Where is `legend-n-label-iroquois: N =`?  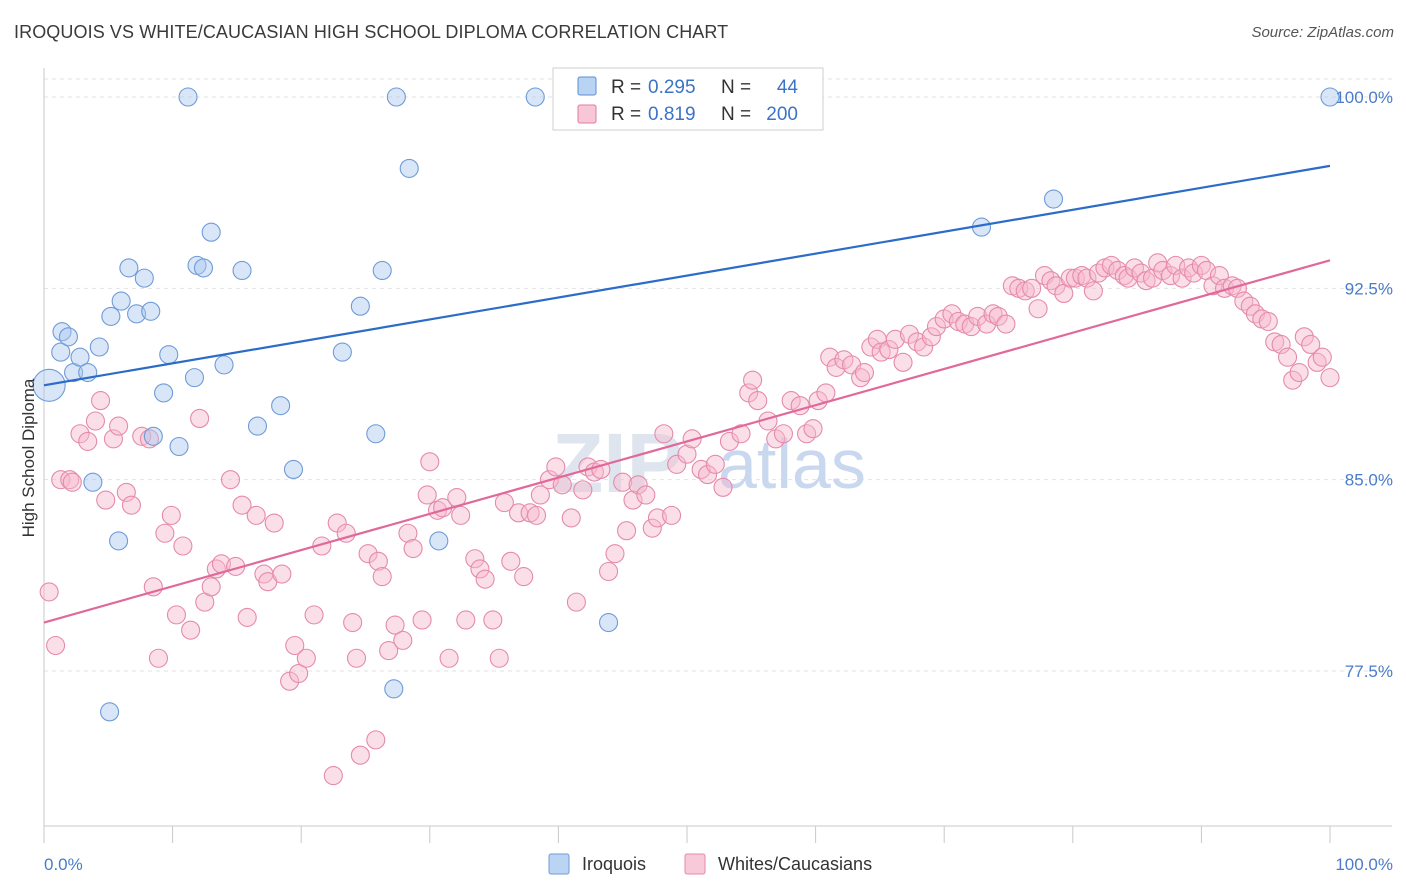
legend-n-label-iroquois: N = is located at coordinates (736, 87).